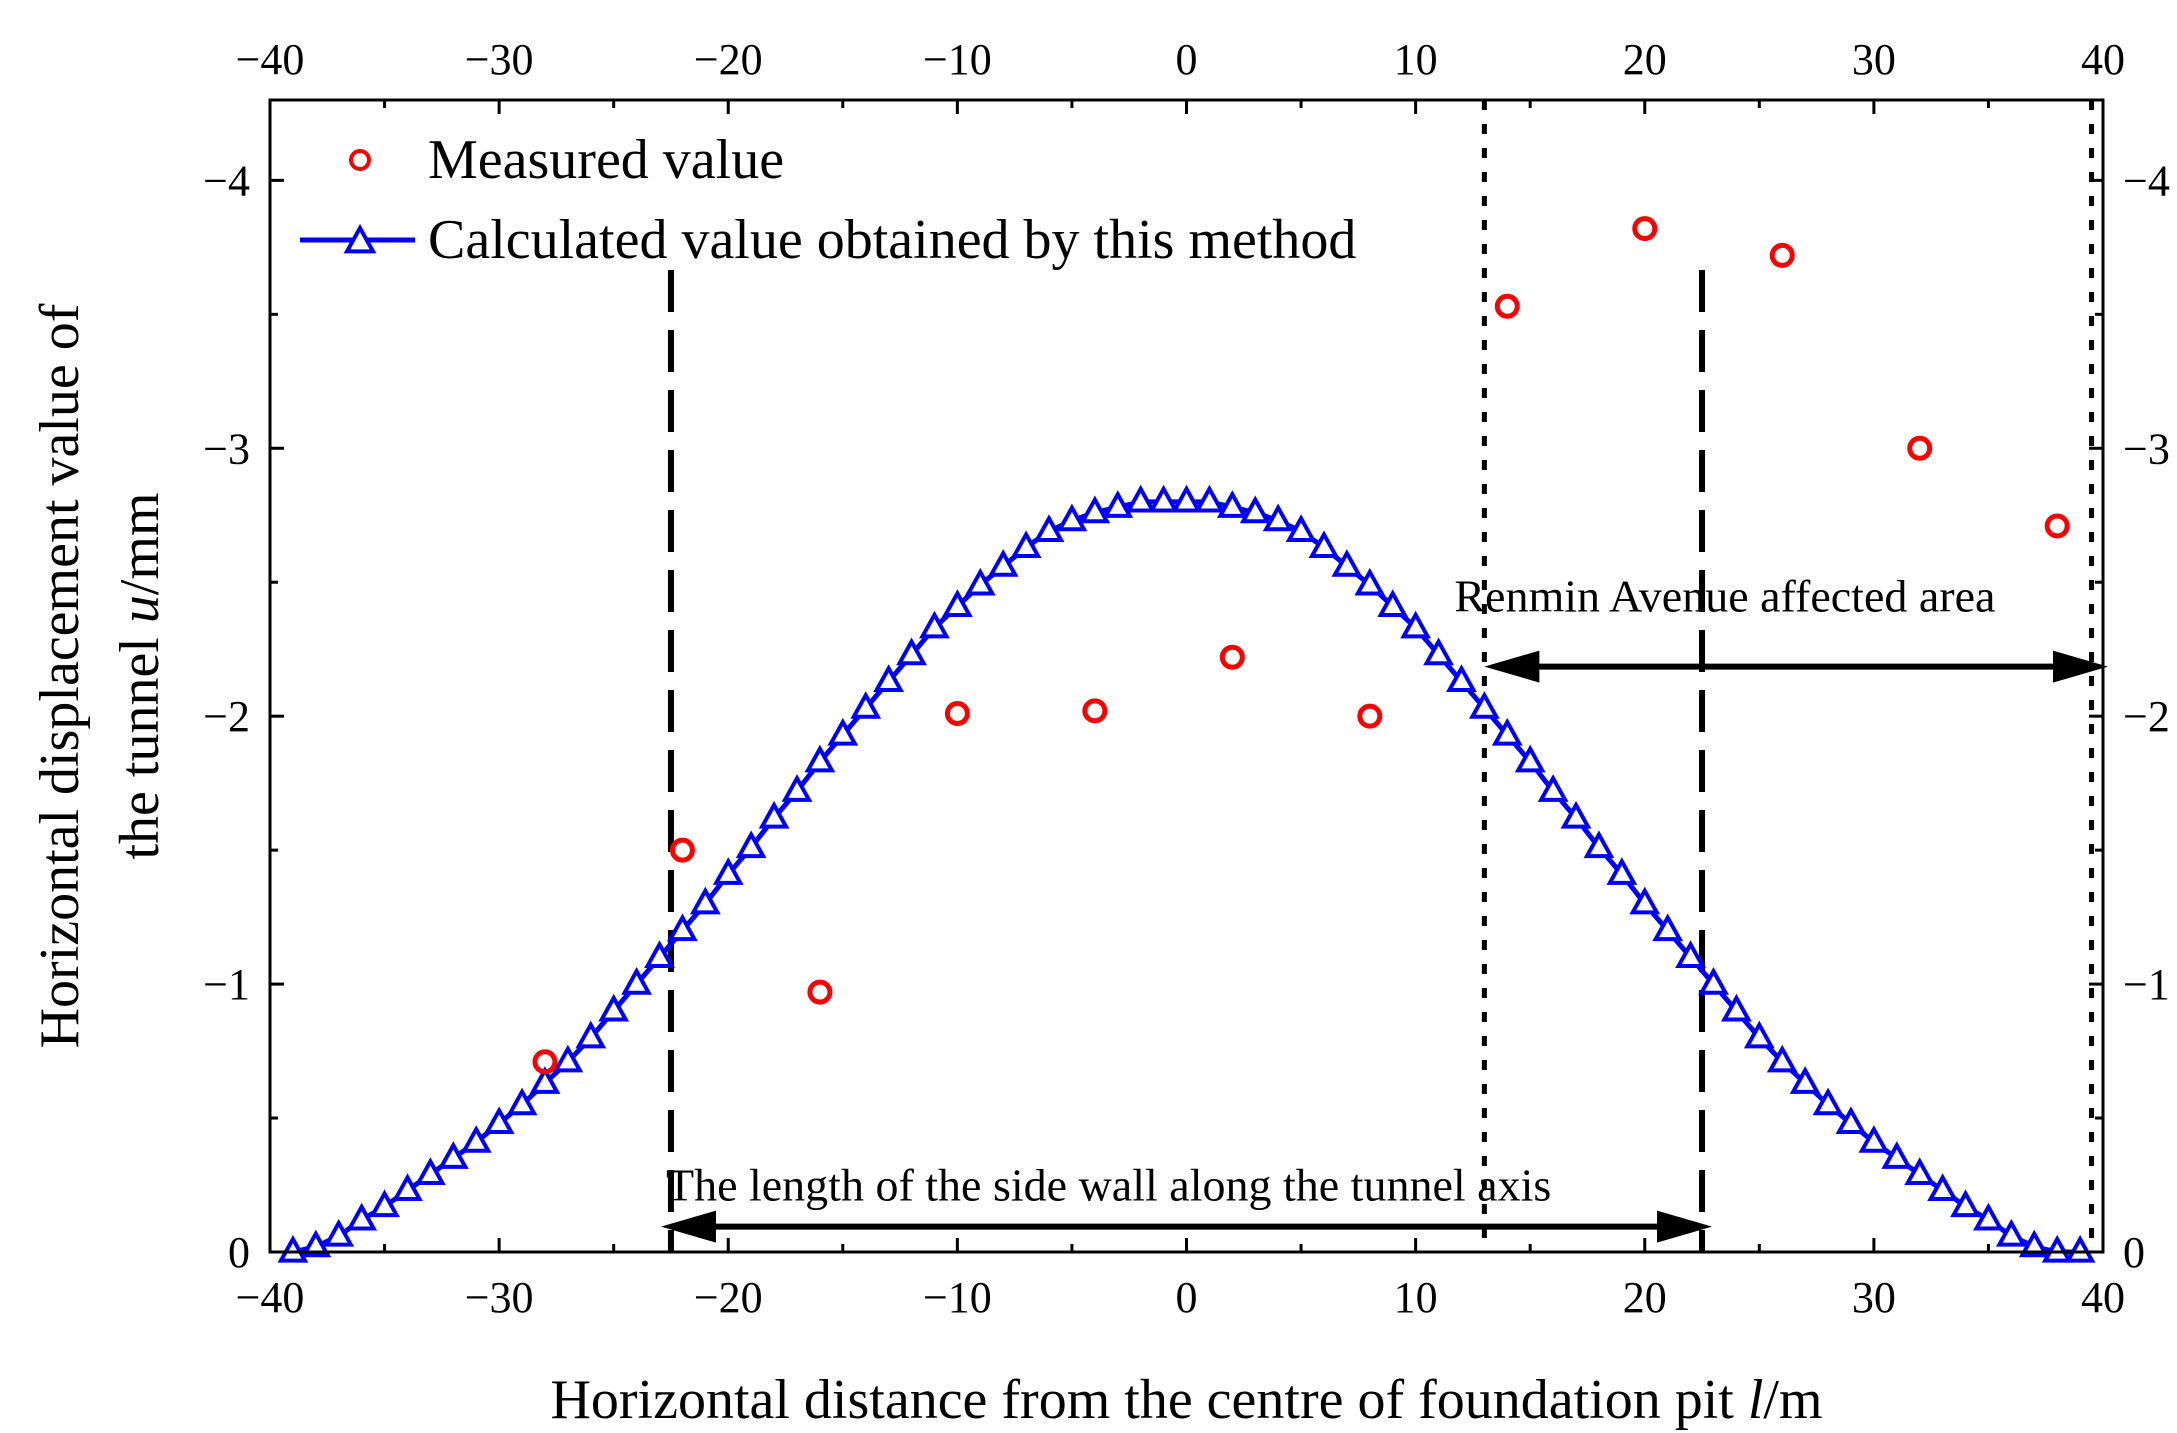 This screenshot has height=1433, width=2177. What do you see at coordinates (2146, 448) in the screenshot?
I see `y-tick-label-right: −3` at bounding box center [2146, 448].